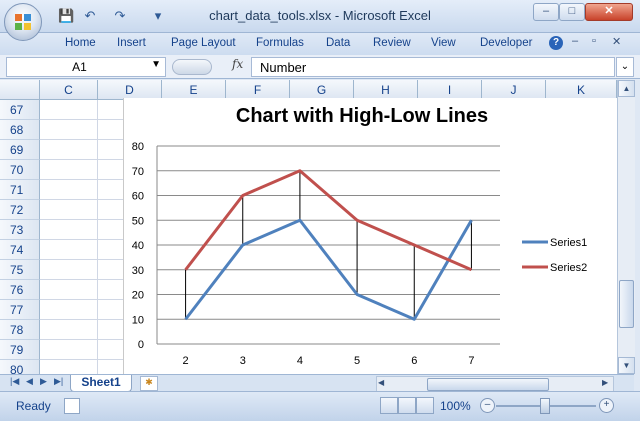 This screenshot has height=421, width=640. I want to click on first-sheet-icon: |◀, so click(15, 381).